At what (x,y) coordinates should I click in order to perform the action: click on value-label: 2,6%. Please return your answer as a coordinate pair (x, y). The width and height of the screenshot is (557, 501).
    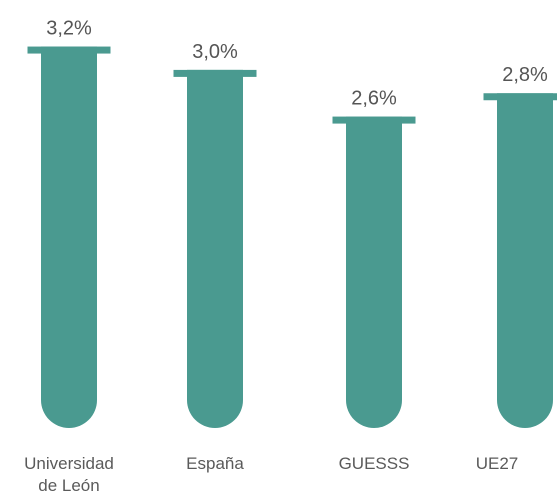
    Looking at the image, I should click on (374, 99).